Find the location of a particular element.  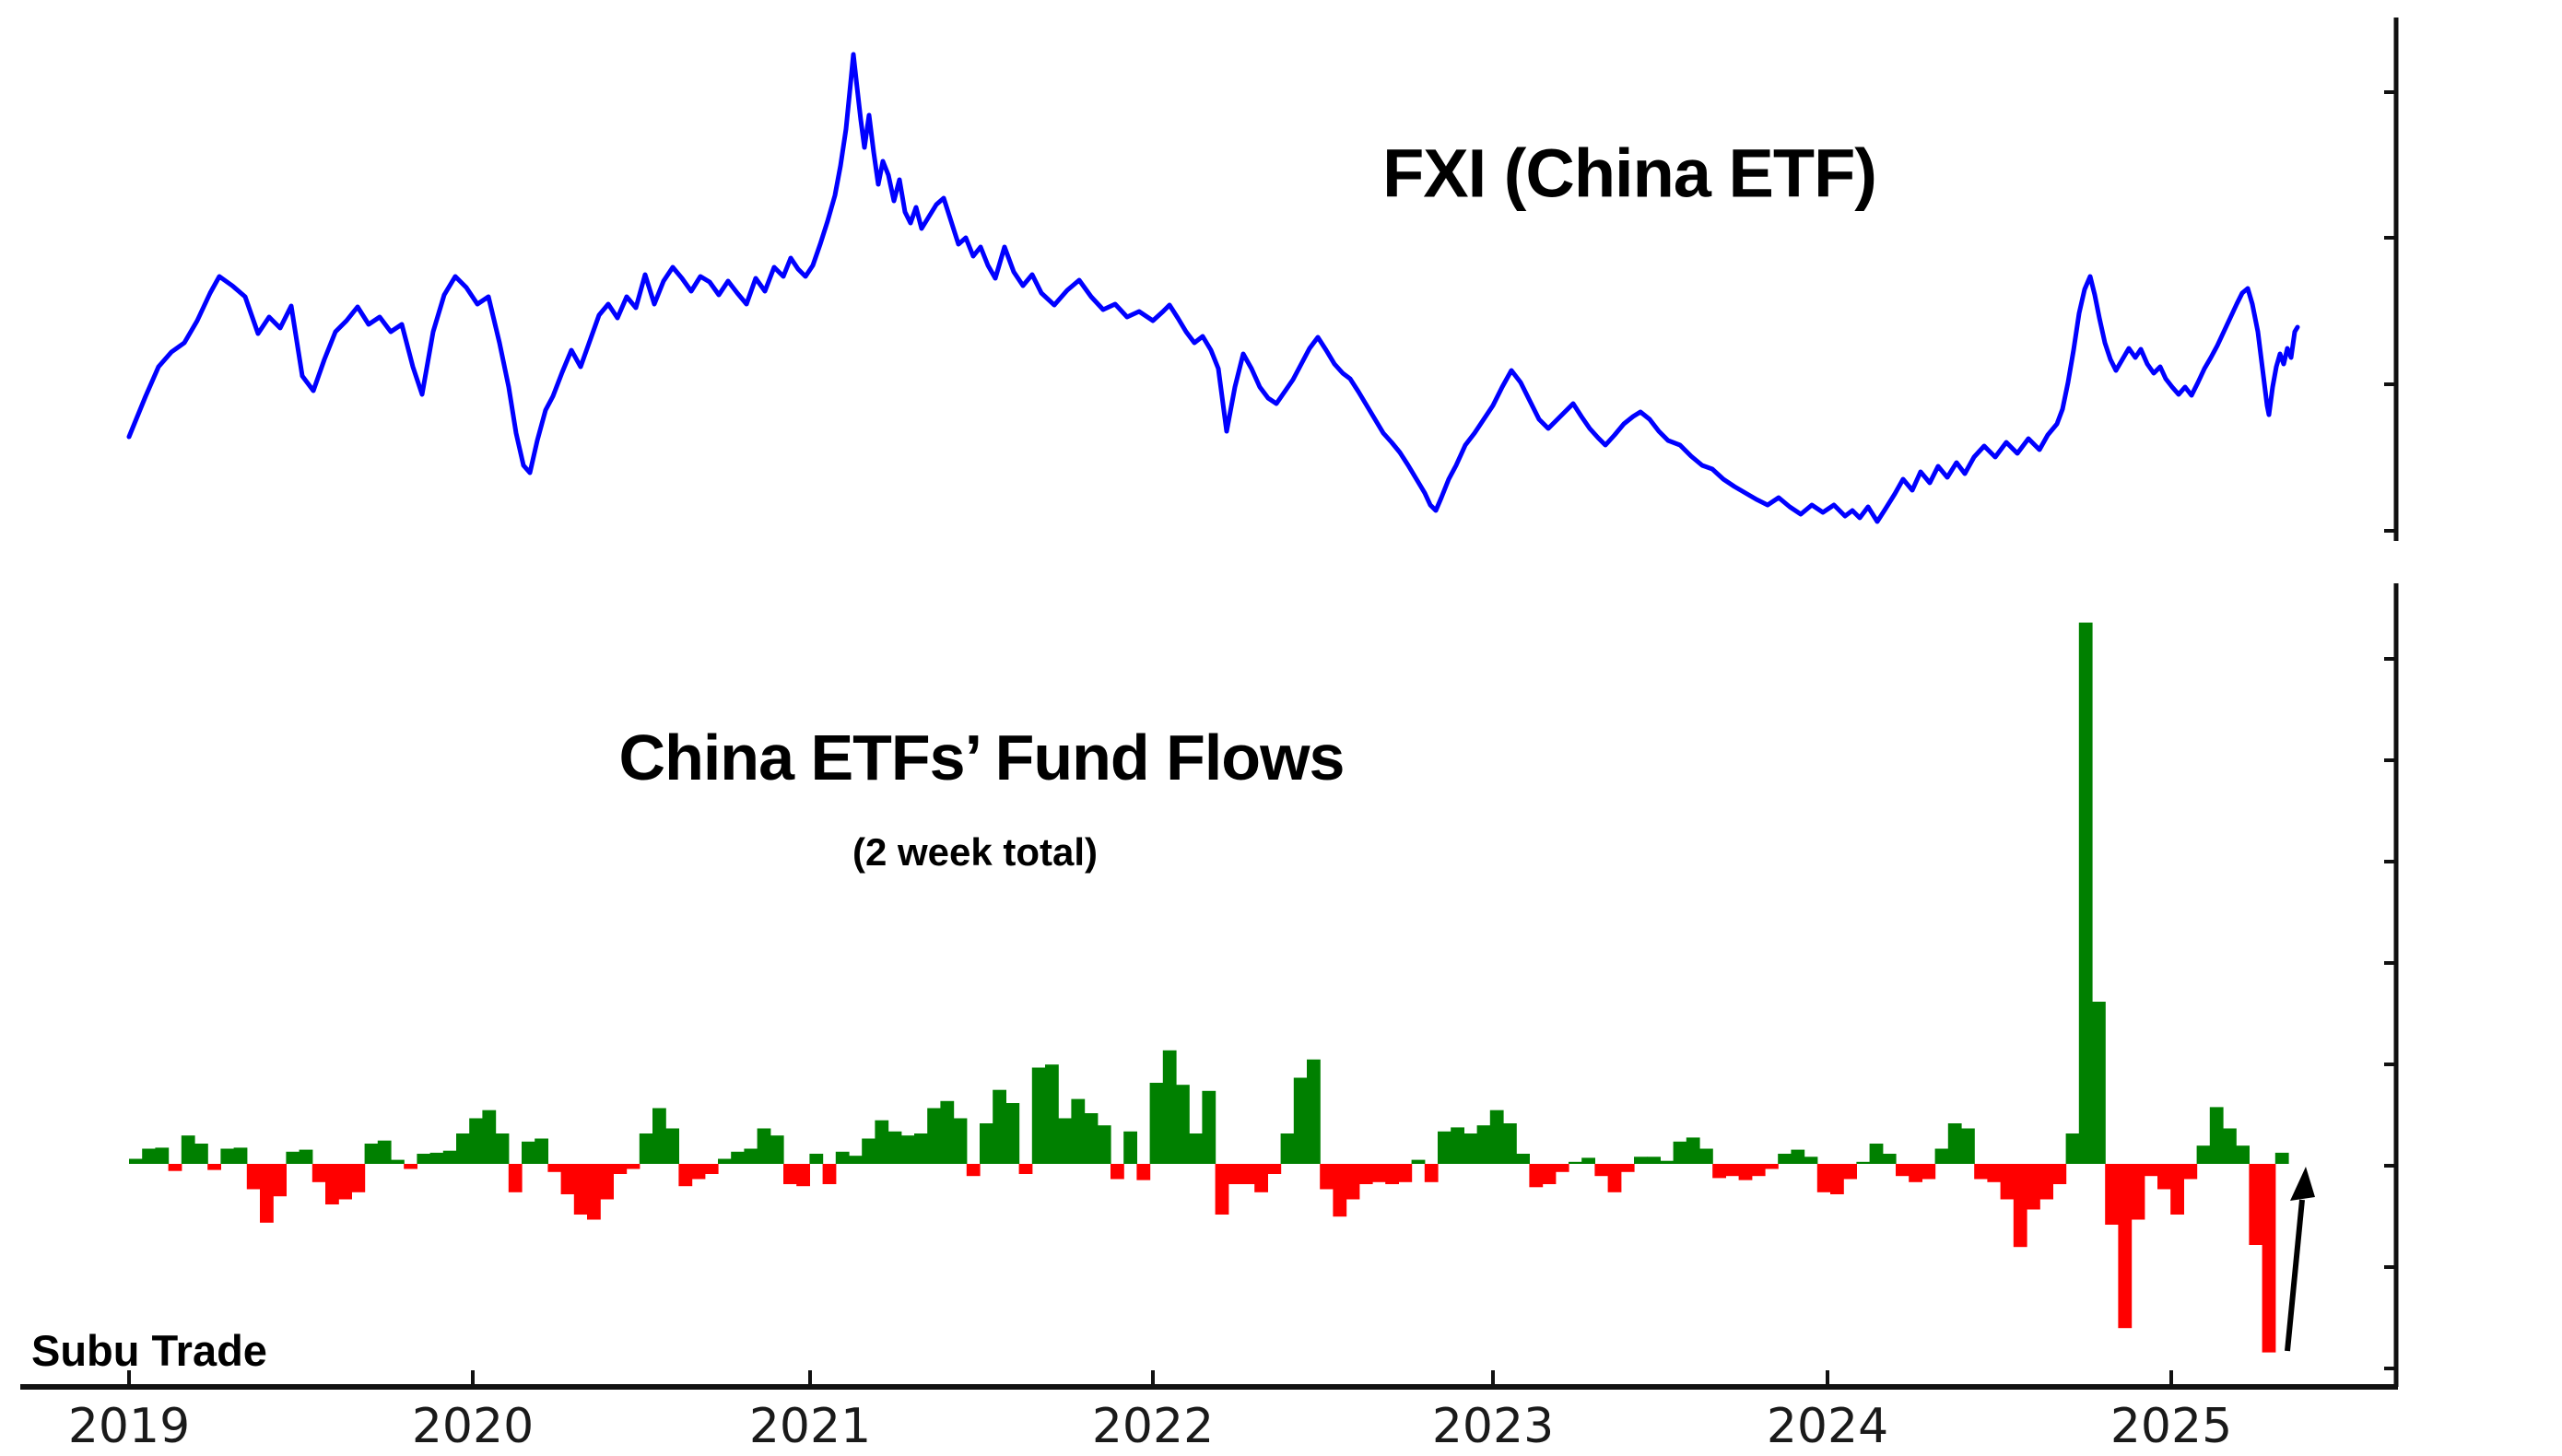

up-arrow-shaft is located at coordinates (2295, 1275).